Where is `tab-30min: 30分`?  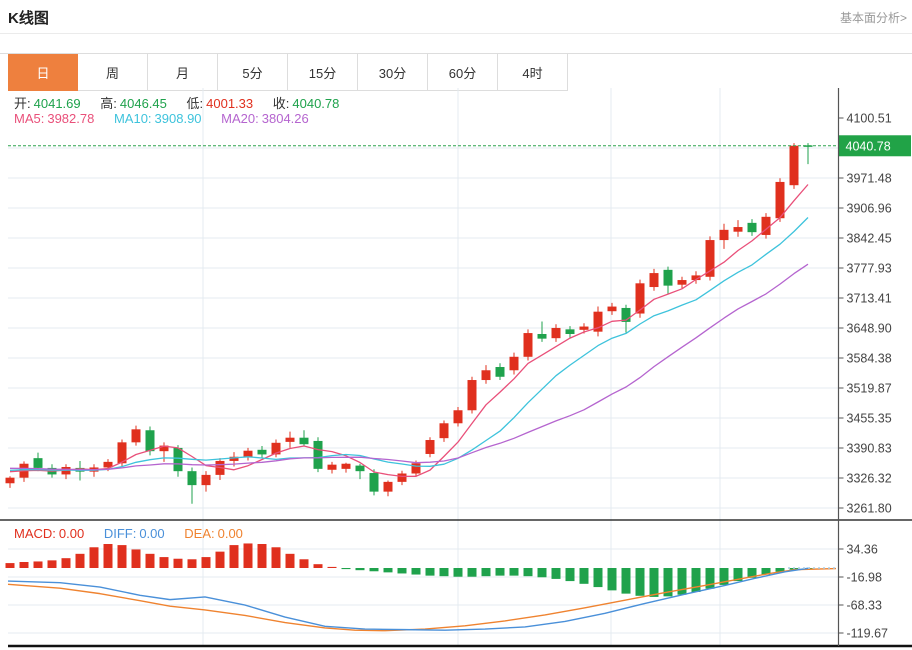 tab-30min: 30分 is located at coordinates (393, 72).